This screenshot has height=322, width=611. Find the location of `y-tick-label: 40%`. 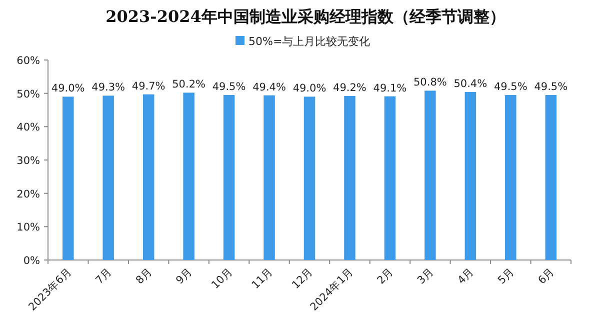

y-tick-label: 40% is located at coordinates (28, 128).